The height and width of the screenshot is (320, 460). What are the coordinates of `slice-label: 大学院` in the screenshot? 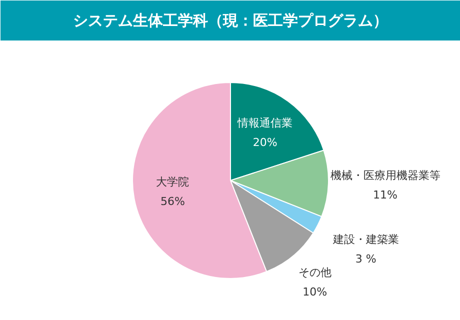 It's located at (173, 181).